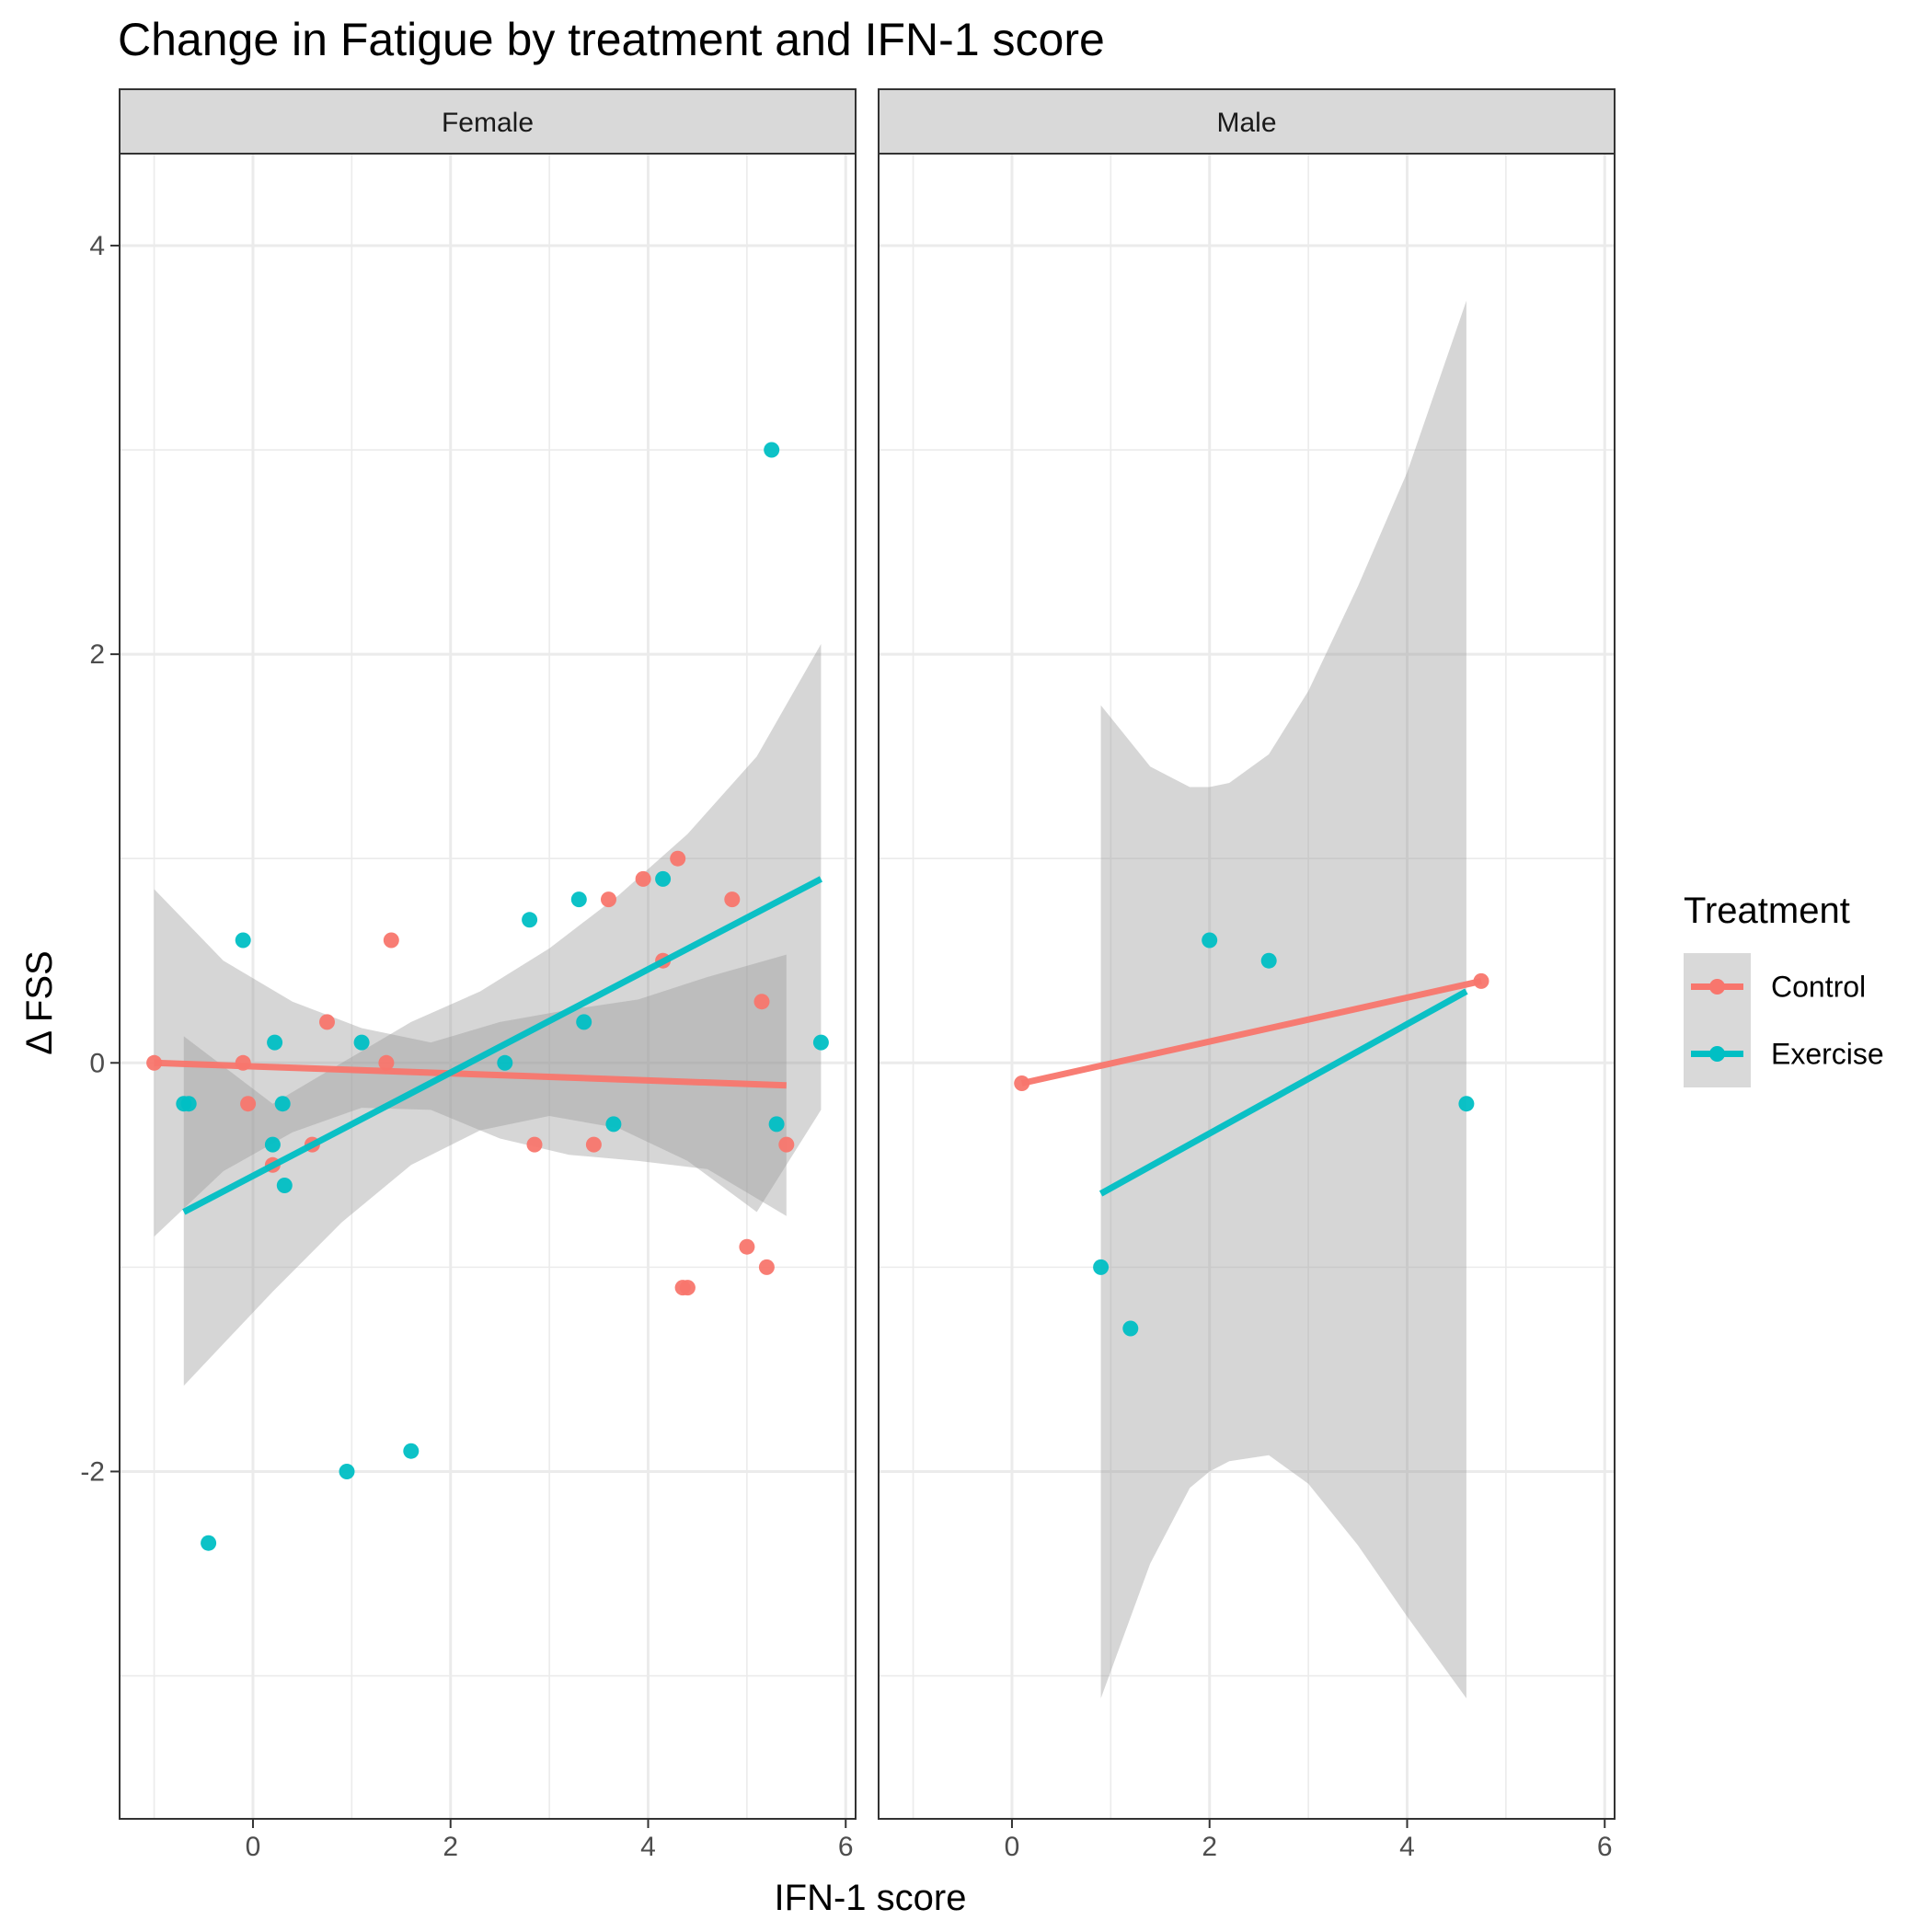 The height and width of the screenshot is (1932, 1932). I want to click on y-tick-label: -2, so click(92, 1471).